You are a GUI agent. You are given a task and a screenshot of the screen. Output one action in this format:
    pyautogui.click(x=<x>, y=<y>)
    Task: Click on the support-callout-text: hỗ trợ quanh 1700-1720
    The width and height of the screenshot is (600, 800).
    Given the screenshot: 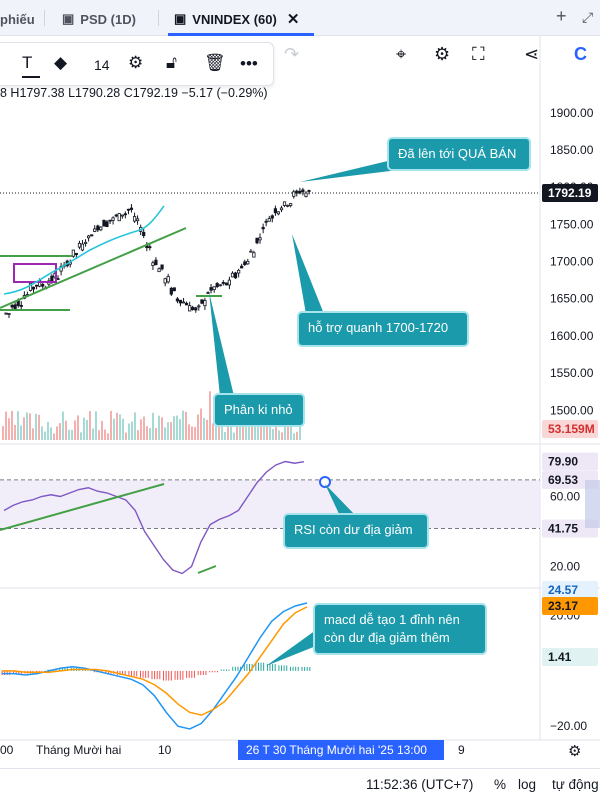 What is the action you would take?
    pyautogui.click(x=378, y=327)
    